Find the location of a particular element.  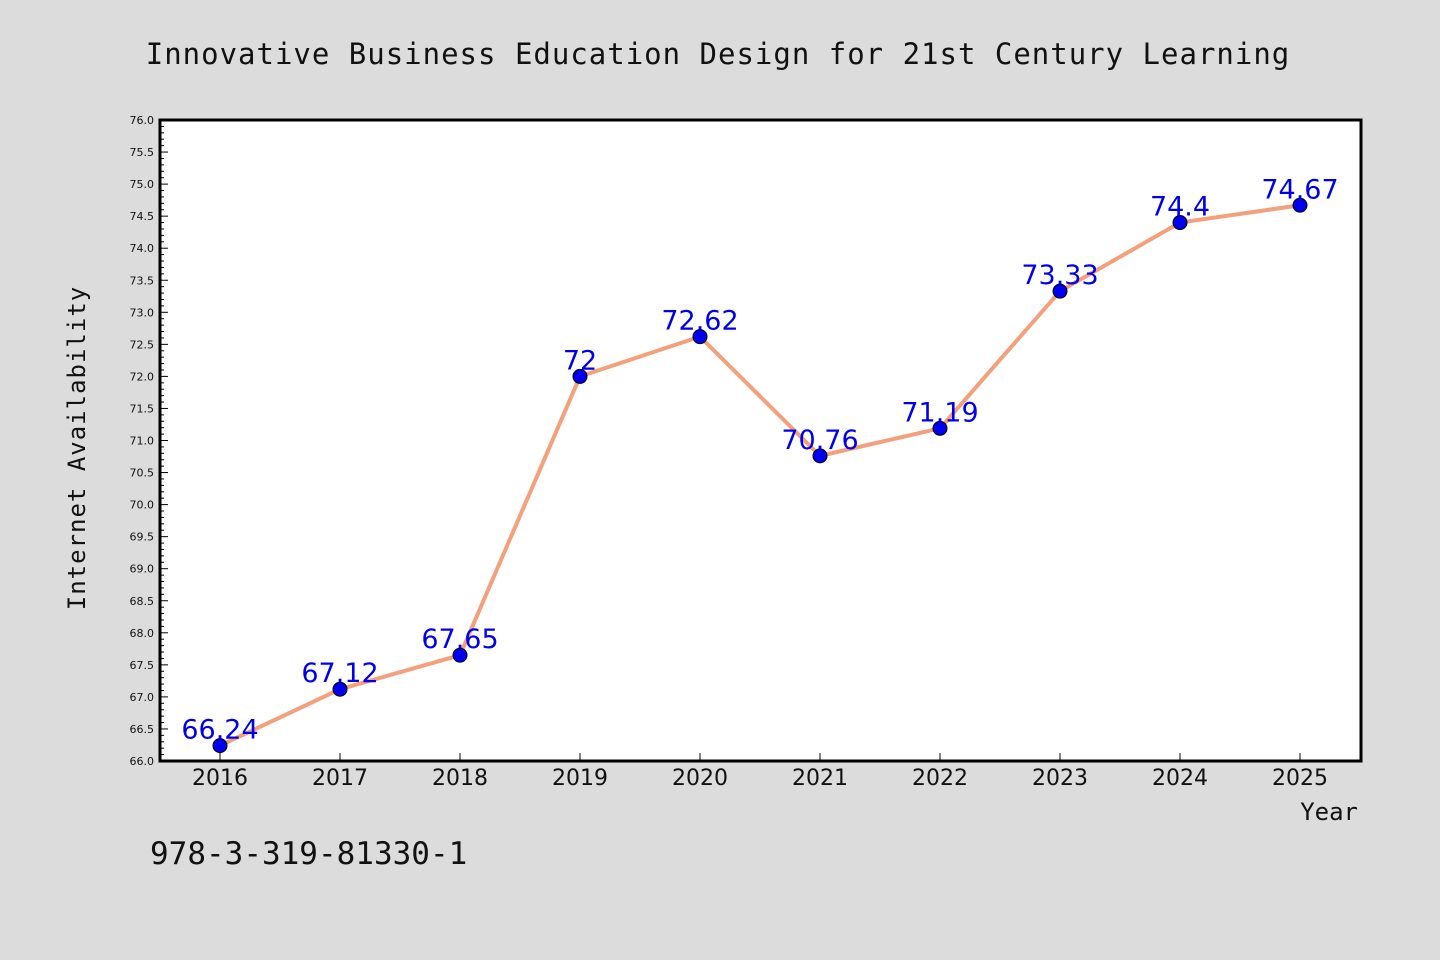

x-tick-label: 2017 is located at coordinates (340, 778).